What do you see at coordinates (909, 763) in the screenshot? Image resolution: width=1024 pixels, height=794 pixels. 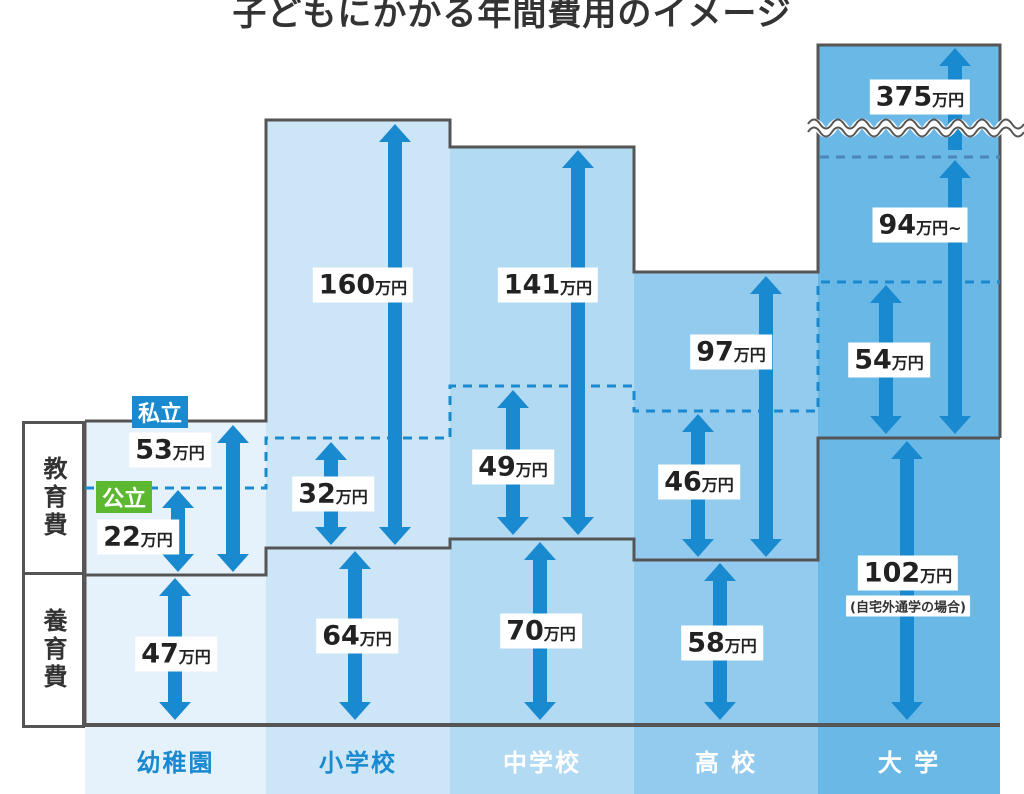 I see `category-label: 大 学` at bounding box center [909, 763].